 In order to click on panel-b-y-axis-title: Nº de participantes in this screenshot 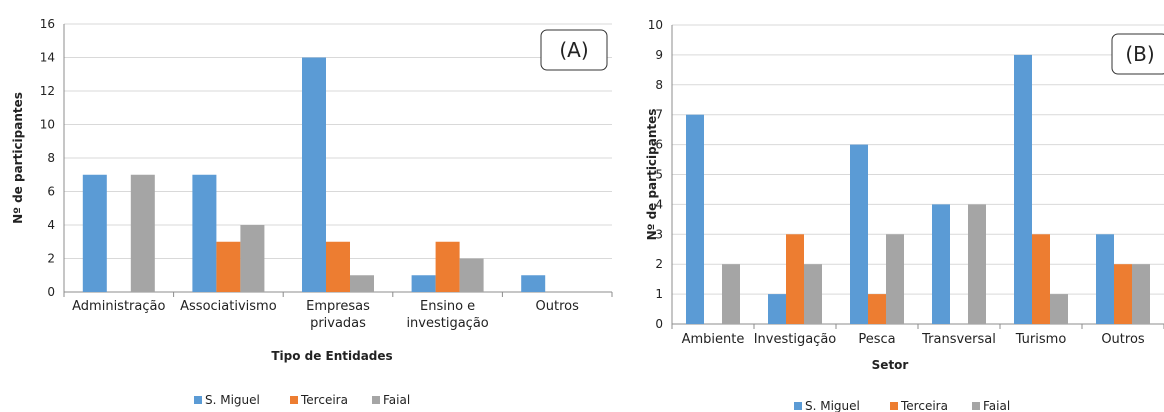, I will do `click(652, 175)`.